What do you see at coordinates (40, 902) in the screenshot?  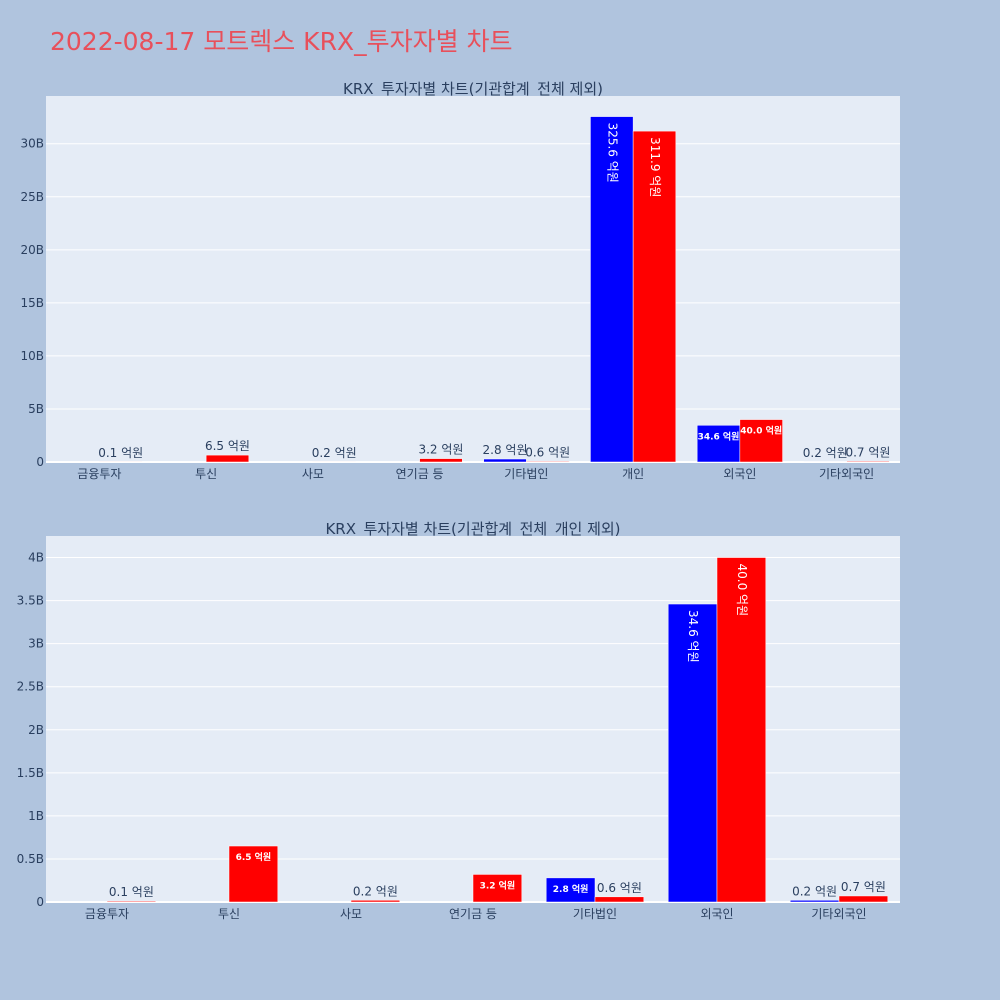 I see `chart2-ytick-label: 0` at bounding box center [40, 902].